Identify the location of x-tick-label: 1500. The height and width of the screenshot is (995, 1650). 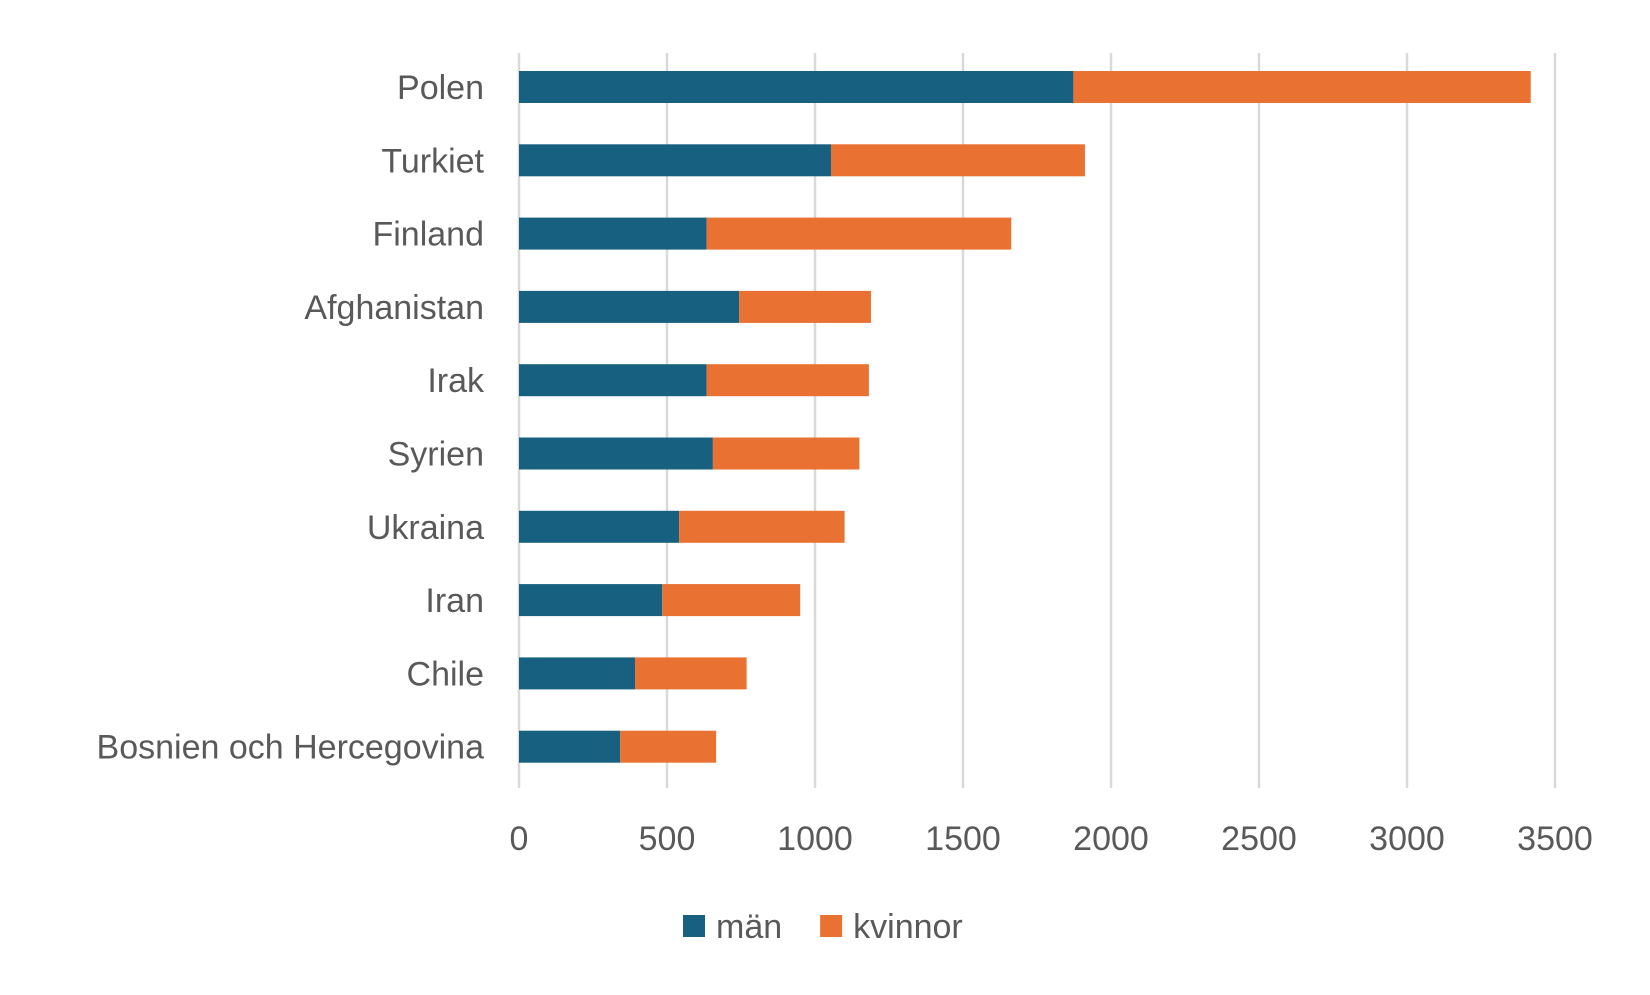
(963, 839).